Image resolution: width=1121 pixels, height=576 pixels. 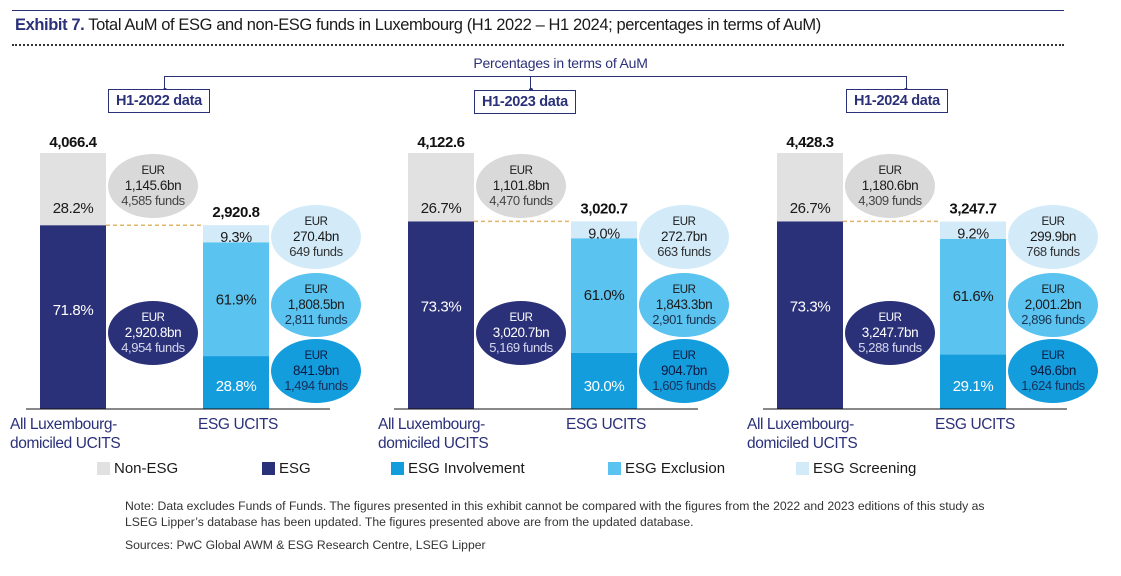 I want to click on pct-label-esg: 71.8%, so click(x=73, y=310).